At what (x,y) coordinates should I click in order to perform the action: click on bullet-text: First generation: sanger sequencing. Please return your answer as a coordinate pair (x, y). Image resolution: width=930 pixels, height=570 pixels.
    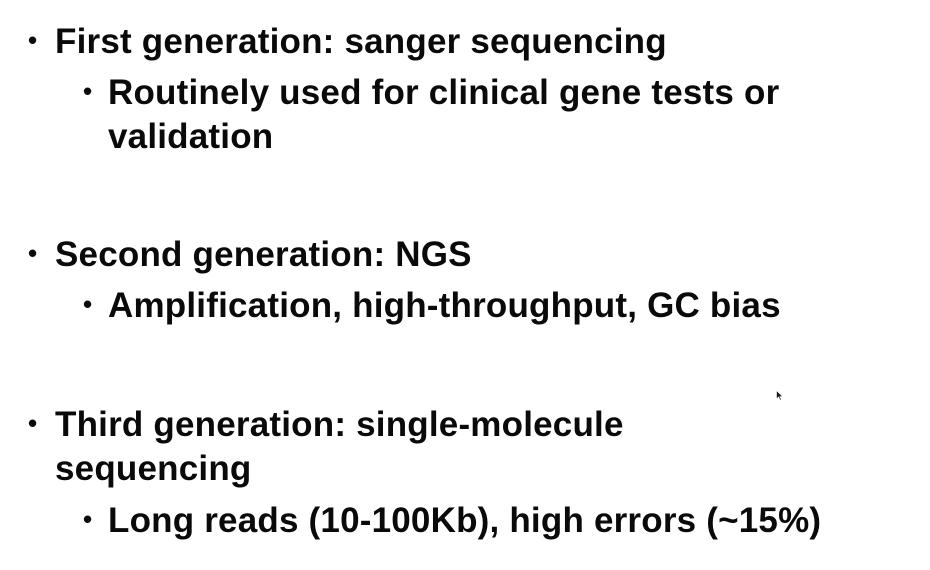
    Looking at the image, I should click on (361, 41).